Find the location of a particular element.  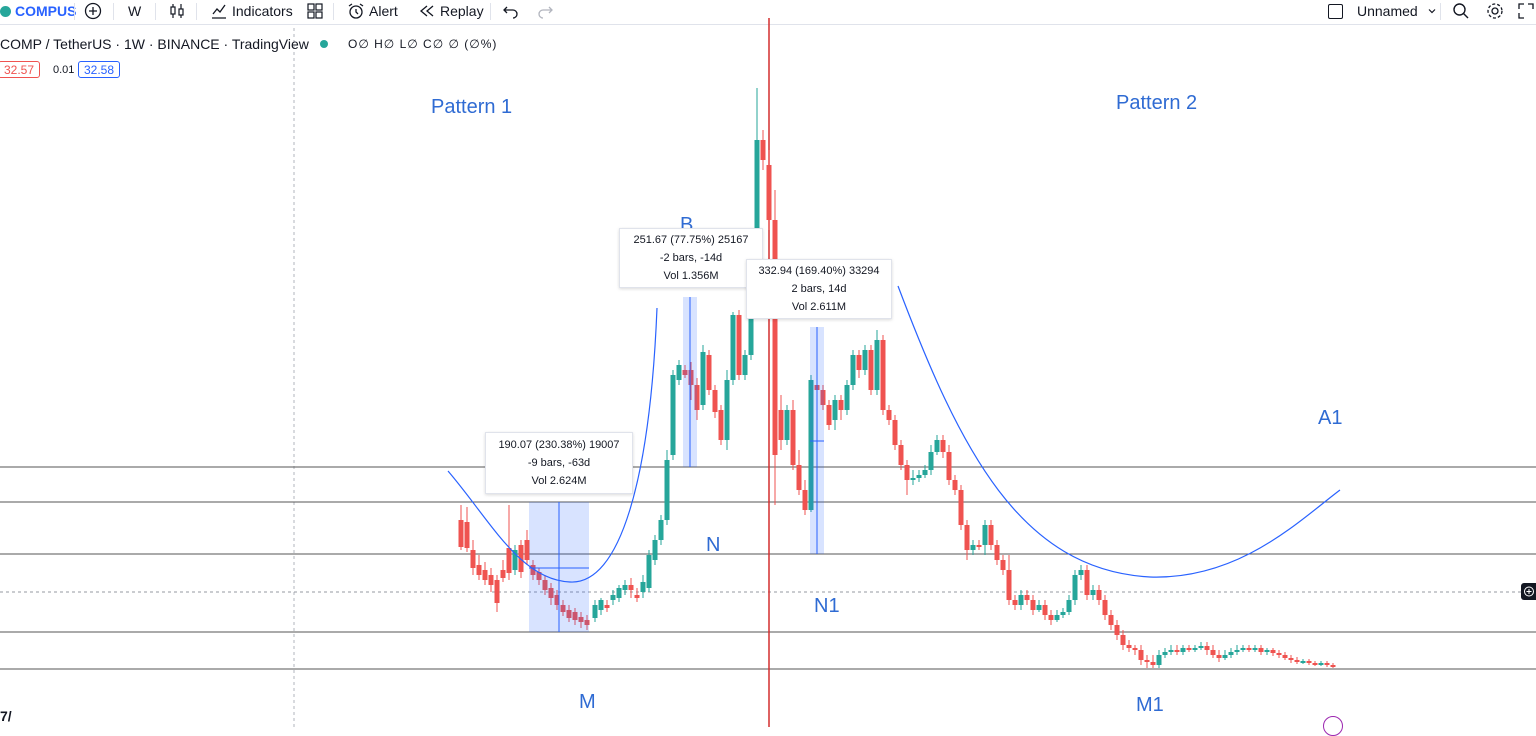

redo-button is located at coordinates (545, 11).